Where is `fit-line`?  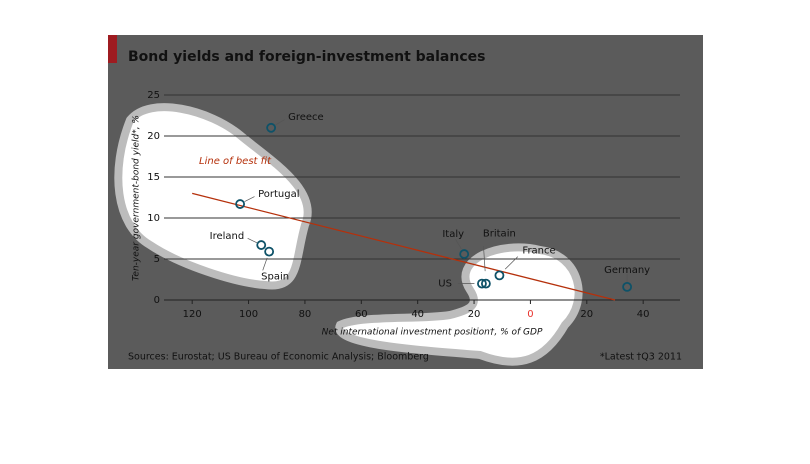 fit-line is located at coordinates (404, 246).